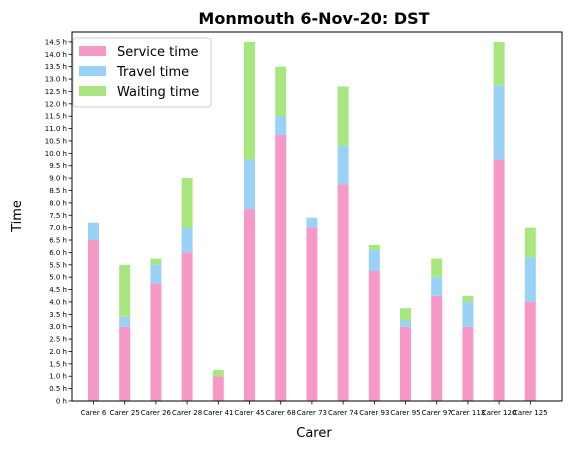 This screenshot has height=450, width=571. What do you see at coordinates (152, 72) in the screenshot?
I see `legend-label: Travel time` at bounding box center [152, 72].